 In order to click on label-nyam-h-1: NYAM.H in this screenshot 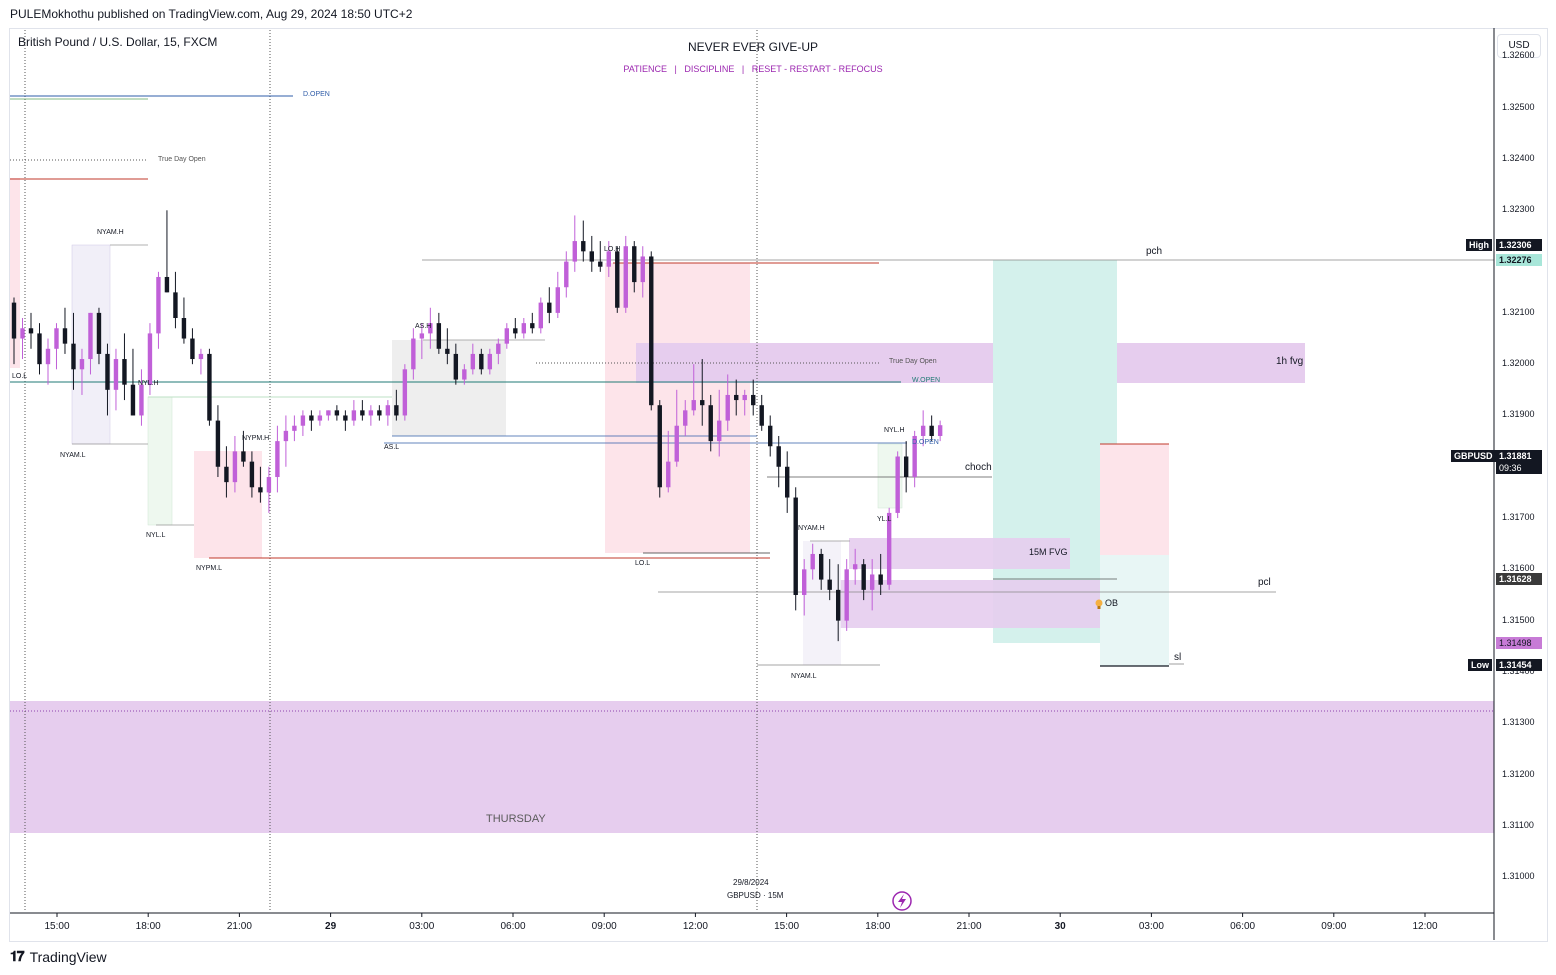, I will do `click(110, 232)`.